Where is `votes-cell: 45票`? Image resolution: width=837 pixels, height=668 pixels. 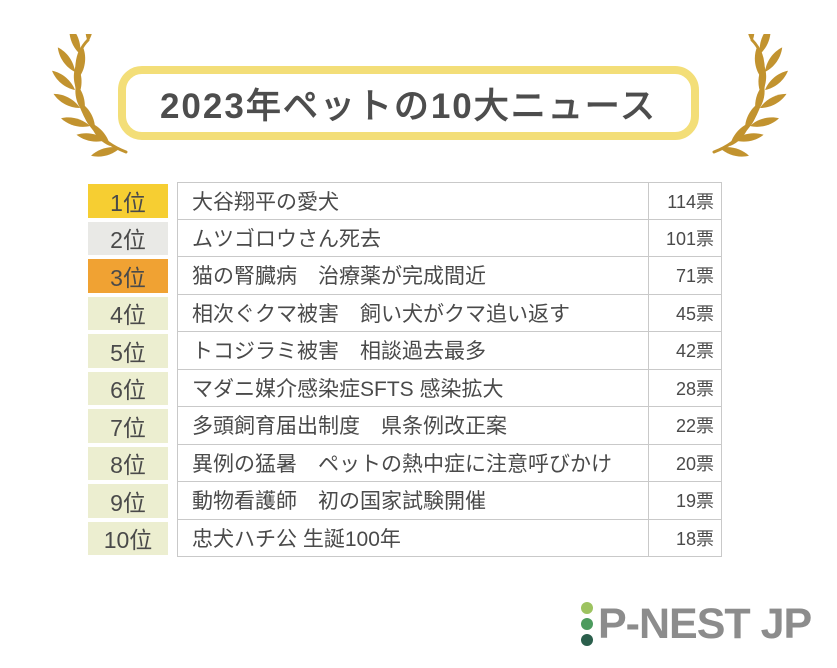
votes-cell: 45票 is located at coordinates (685, 313).